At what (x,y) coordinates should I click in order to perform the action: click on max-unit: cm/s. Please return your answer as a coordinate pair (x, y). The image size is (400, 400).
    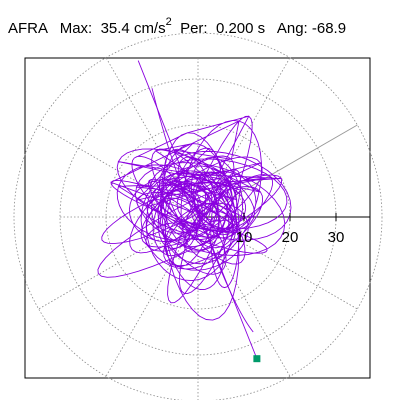
    Looking at the image, I should click on (149, 28).